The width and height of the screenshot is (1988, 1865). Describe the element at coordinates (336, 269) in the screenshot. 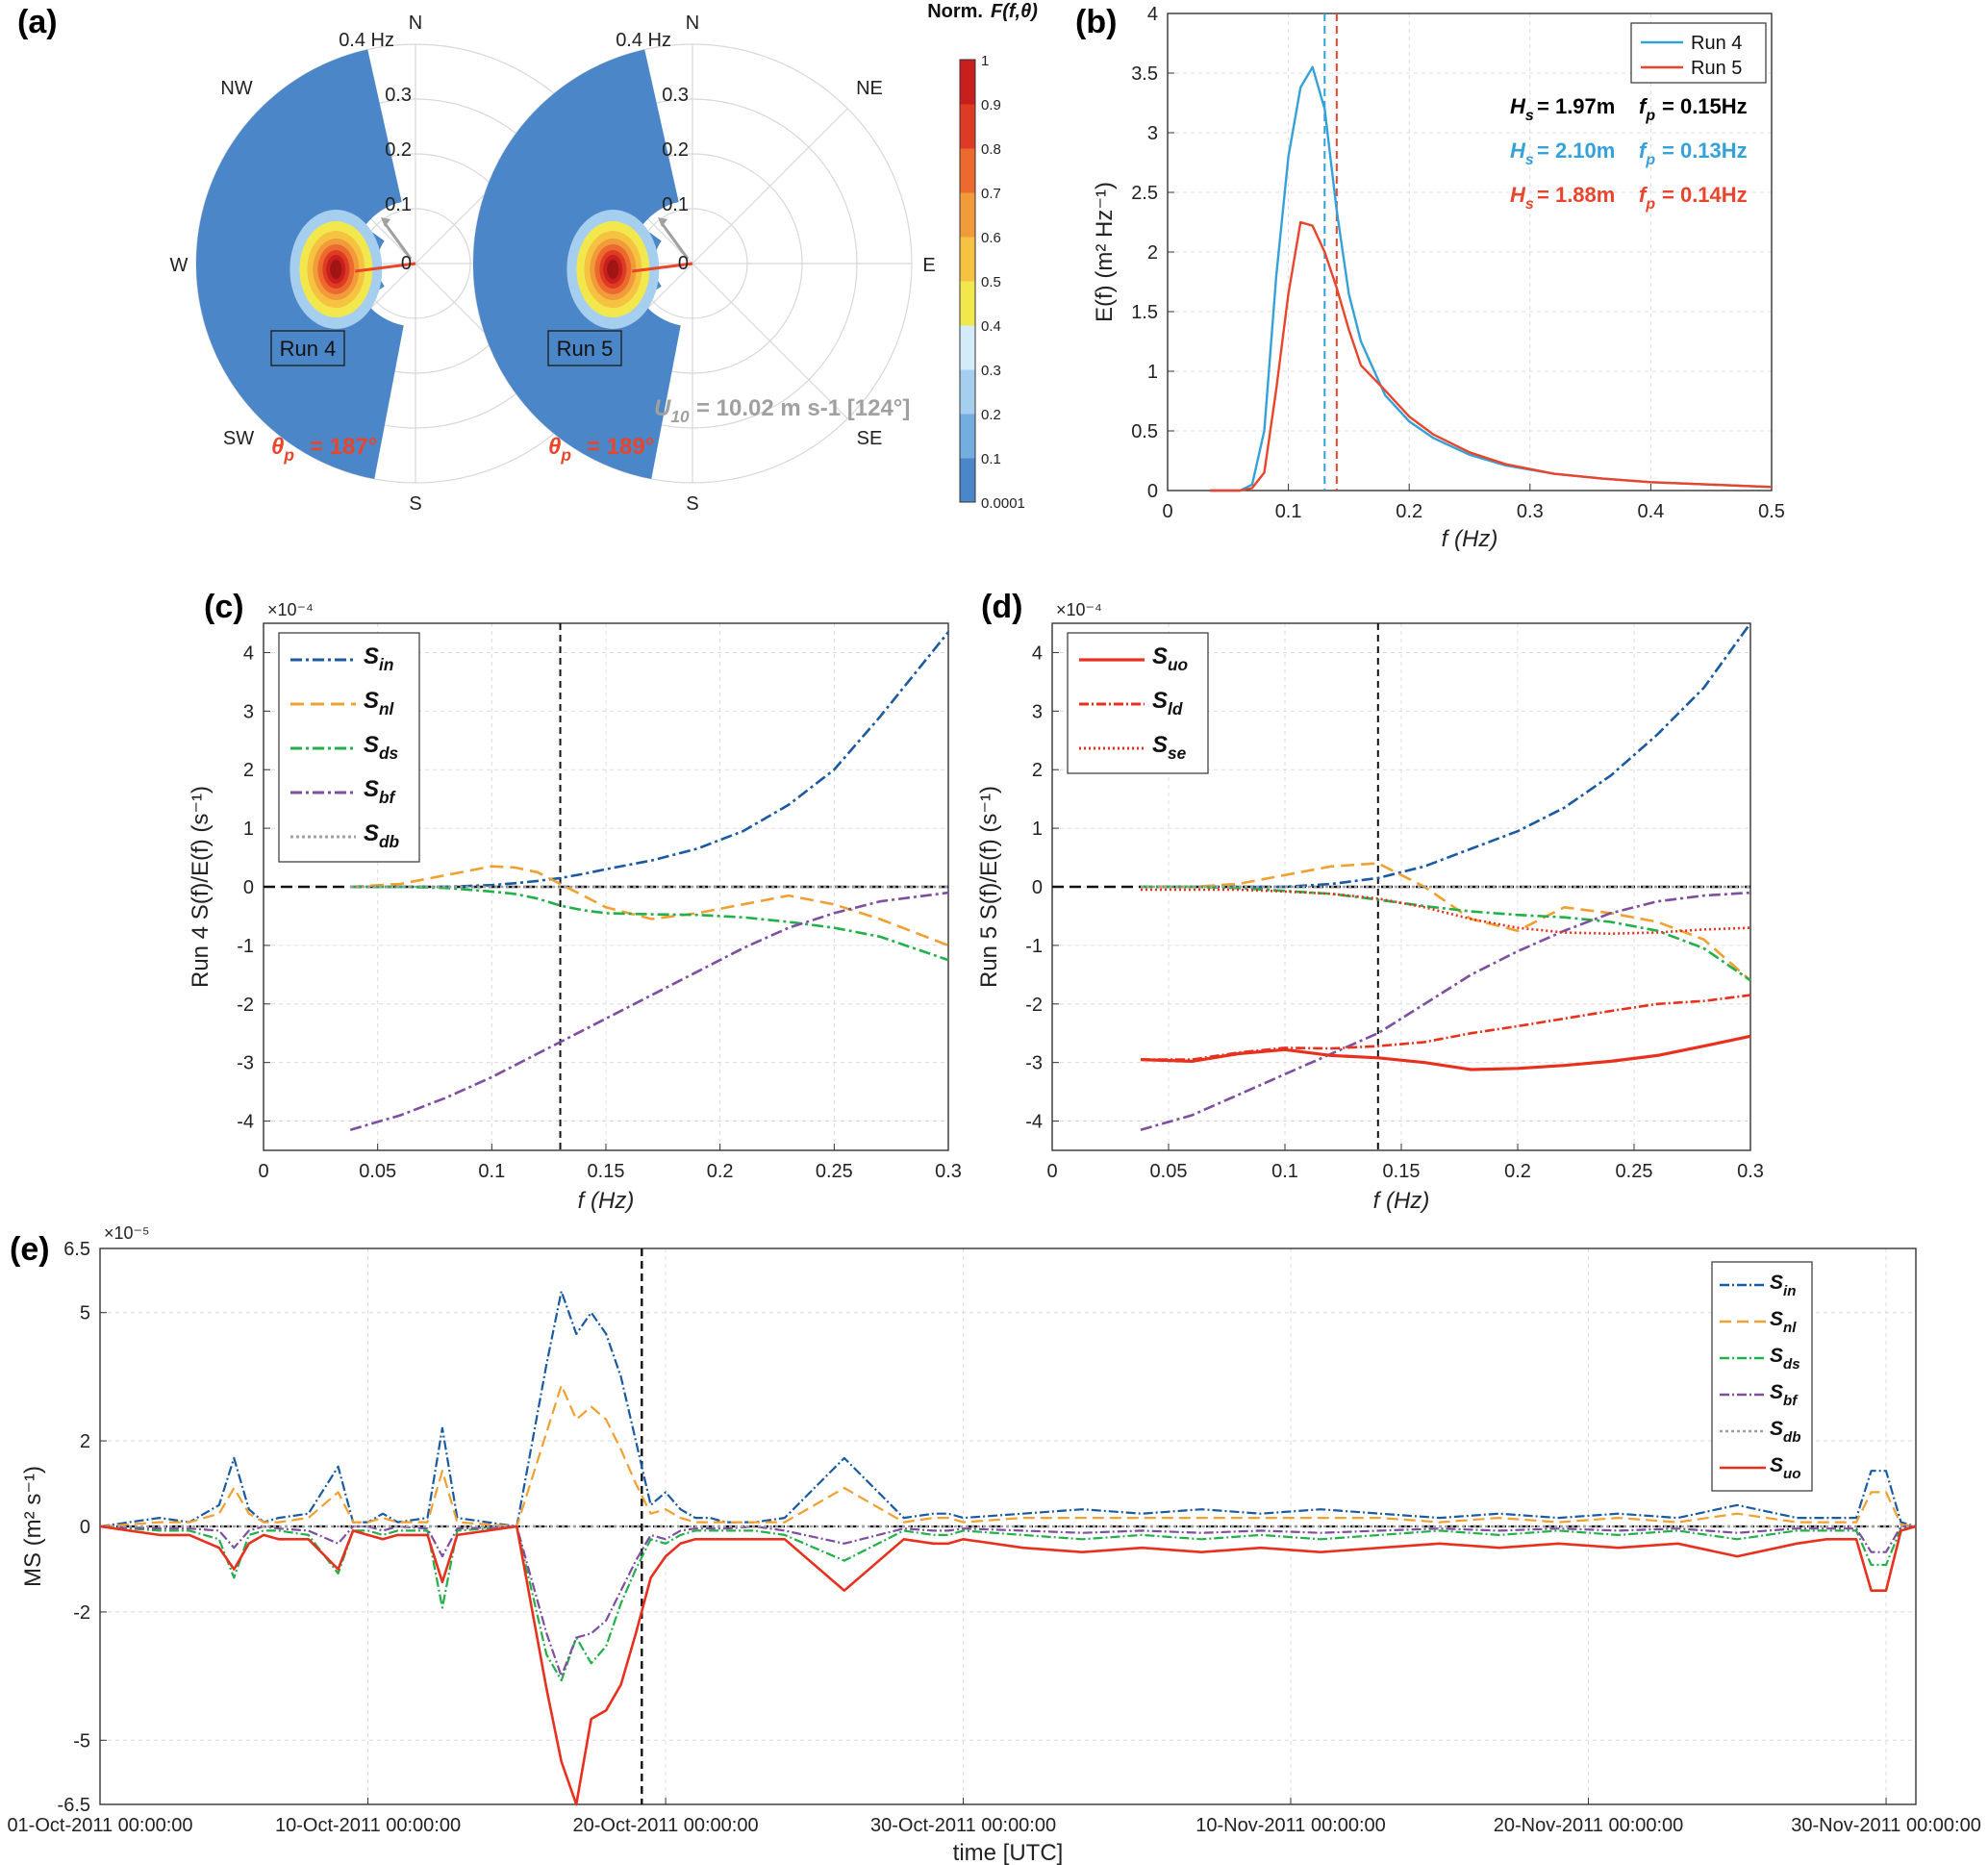

I see `energy-contour` at that location.